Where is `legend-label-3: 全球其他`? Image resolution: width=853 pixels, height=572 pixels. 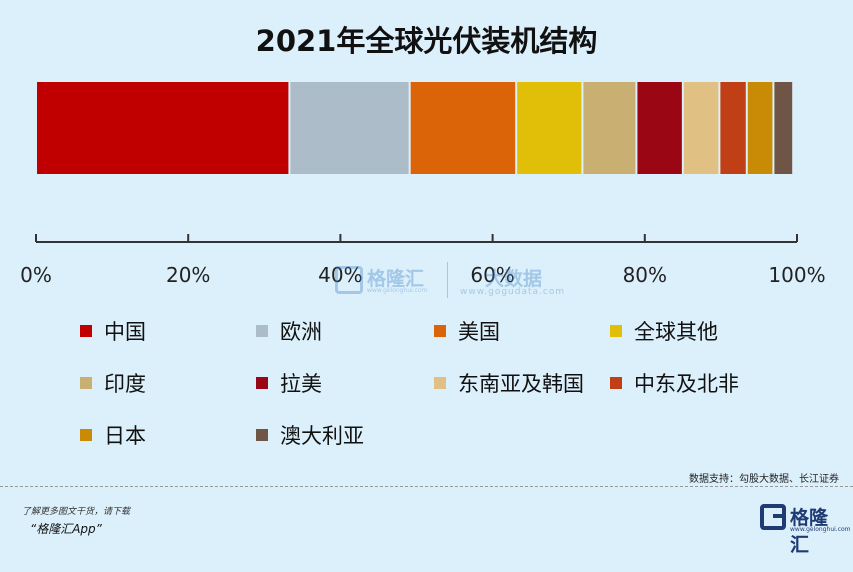 legend-label-3: 全球其他 is located at coordinates (676, 332).